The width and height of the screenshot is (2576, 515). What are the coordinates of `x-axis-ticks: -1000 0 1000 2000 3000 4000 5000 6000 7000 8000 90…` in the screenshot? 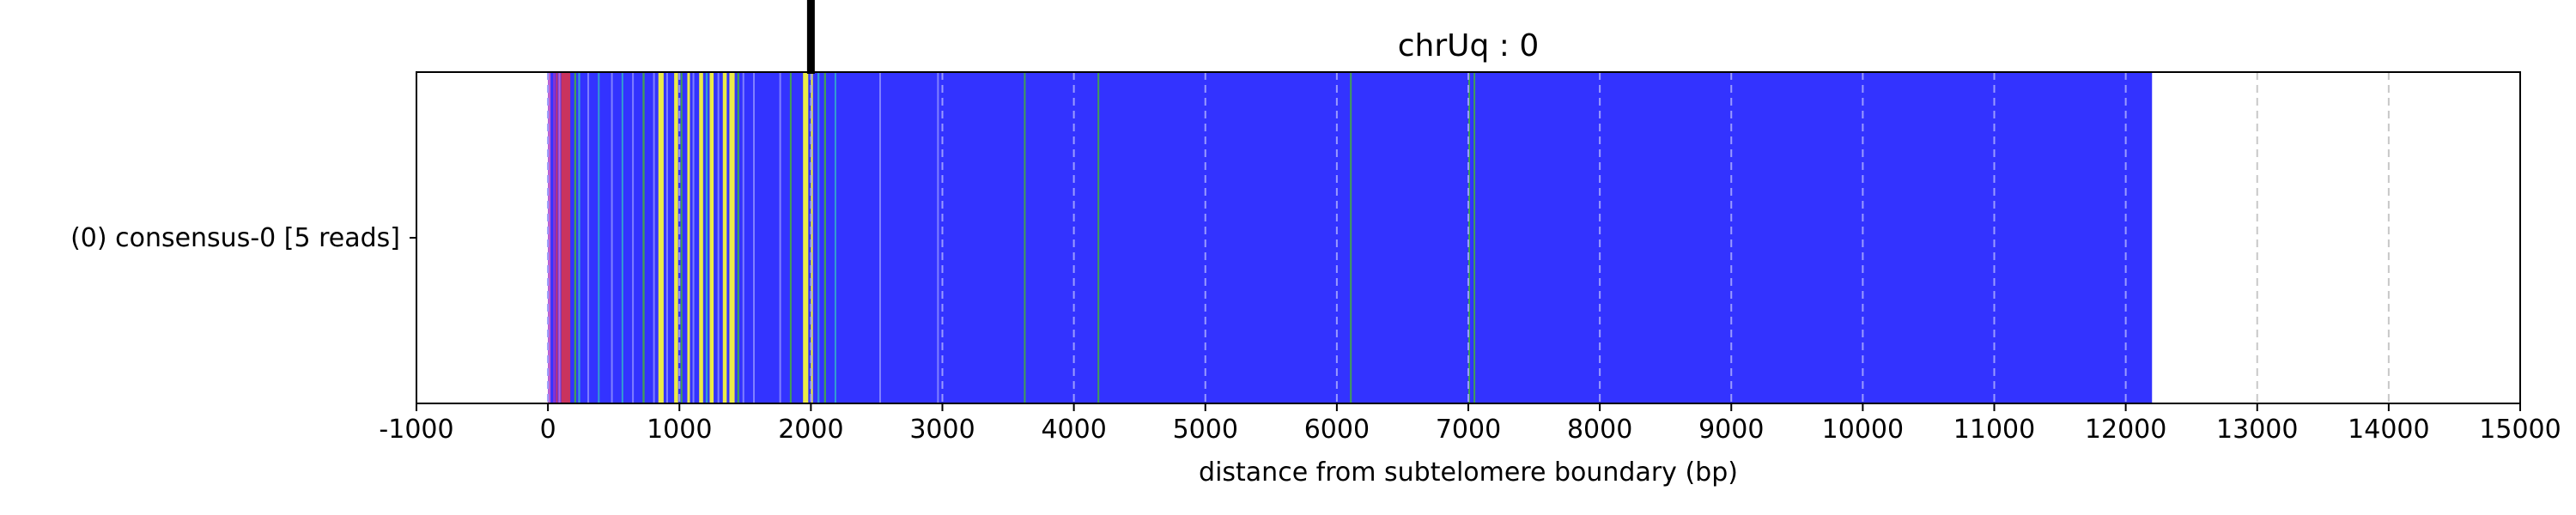 It's located at (1470, 424).